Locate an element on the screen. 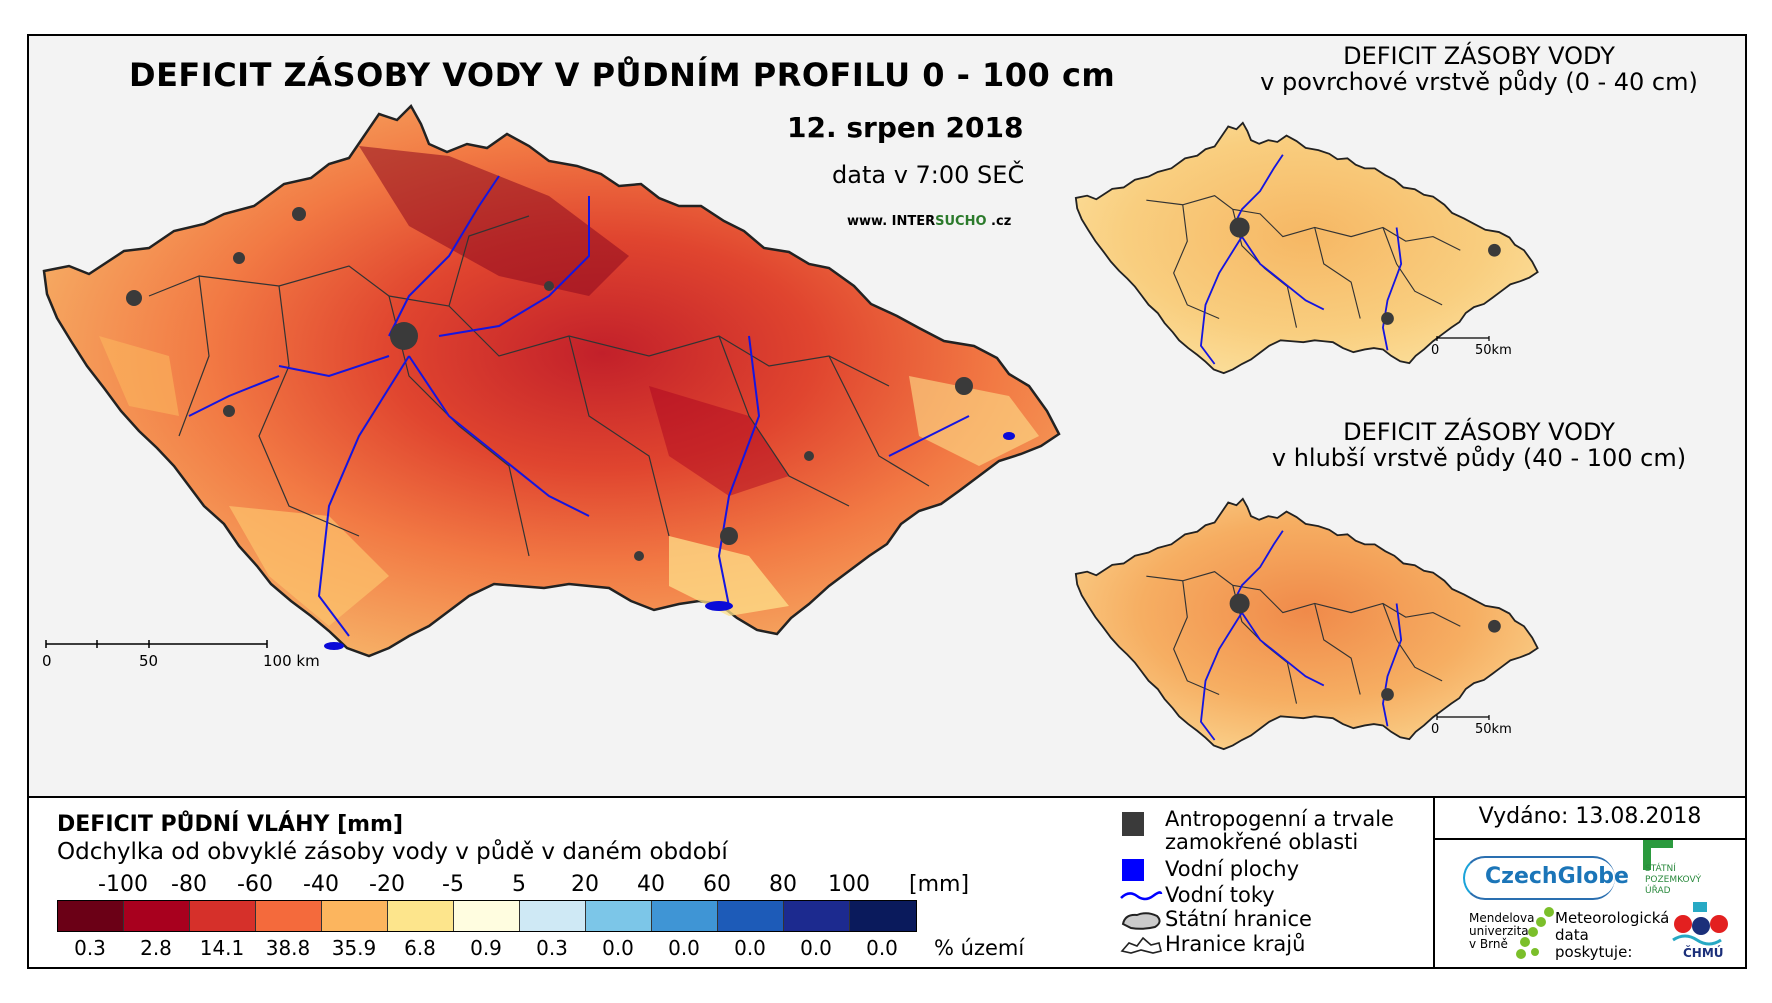  small2-scale-0: 0 is located at coordinates (1435, 729).